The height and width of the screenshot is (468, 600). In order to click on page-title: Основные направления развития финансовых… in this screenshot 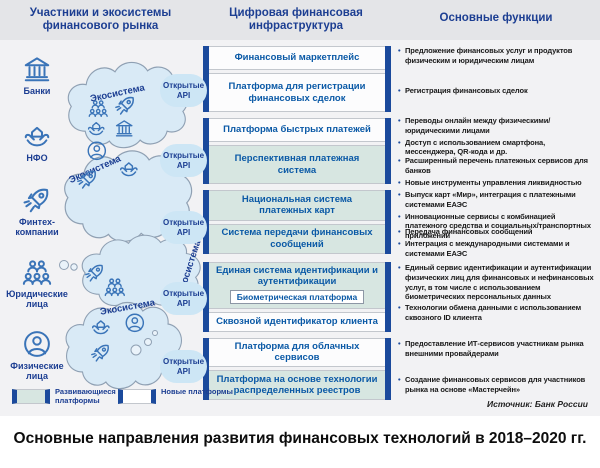, I will do `click(300, 438)`.